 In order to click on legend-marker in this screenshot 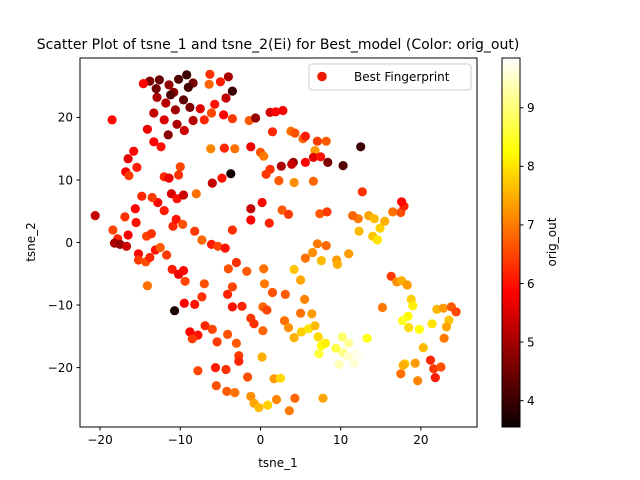, I will do `click(322, 76)`.